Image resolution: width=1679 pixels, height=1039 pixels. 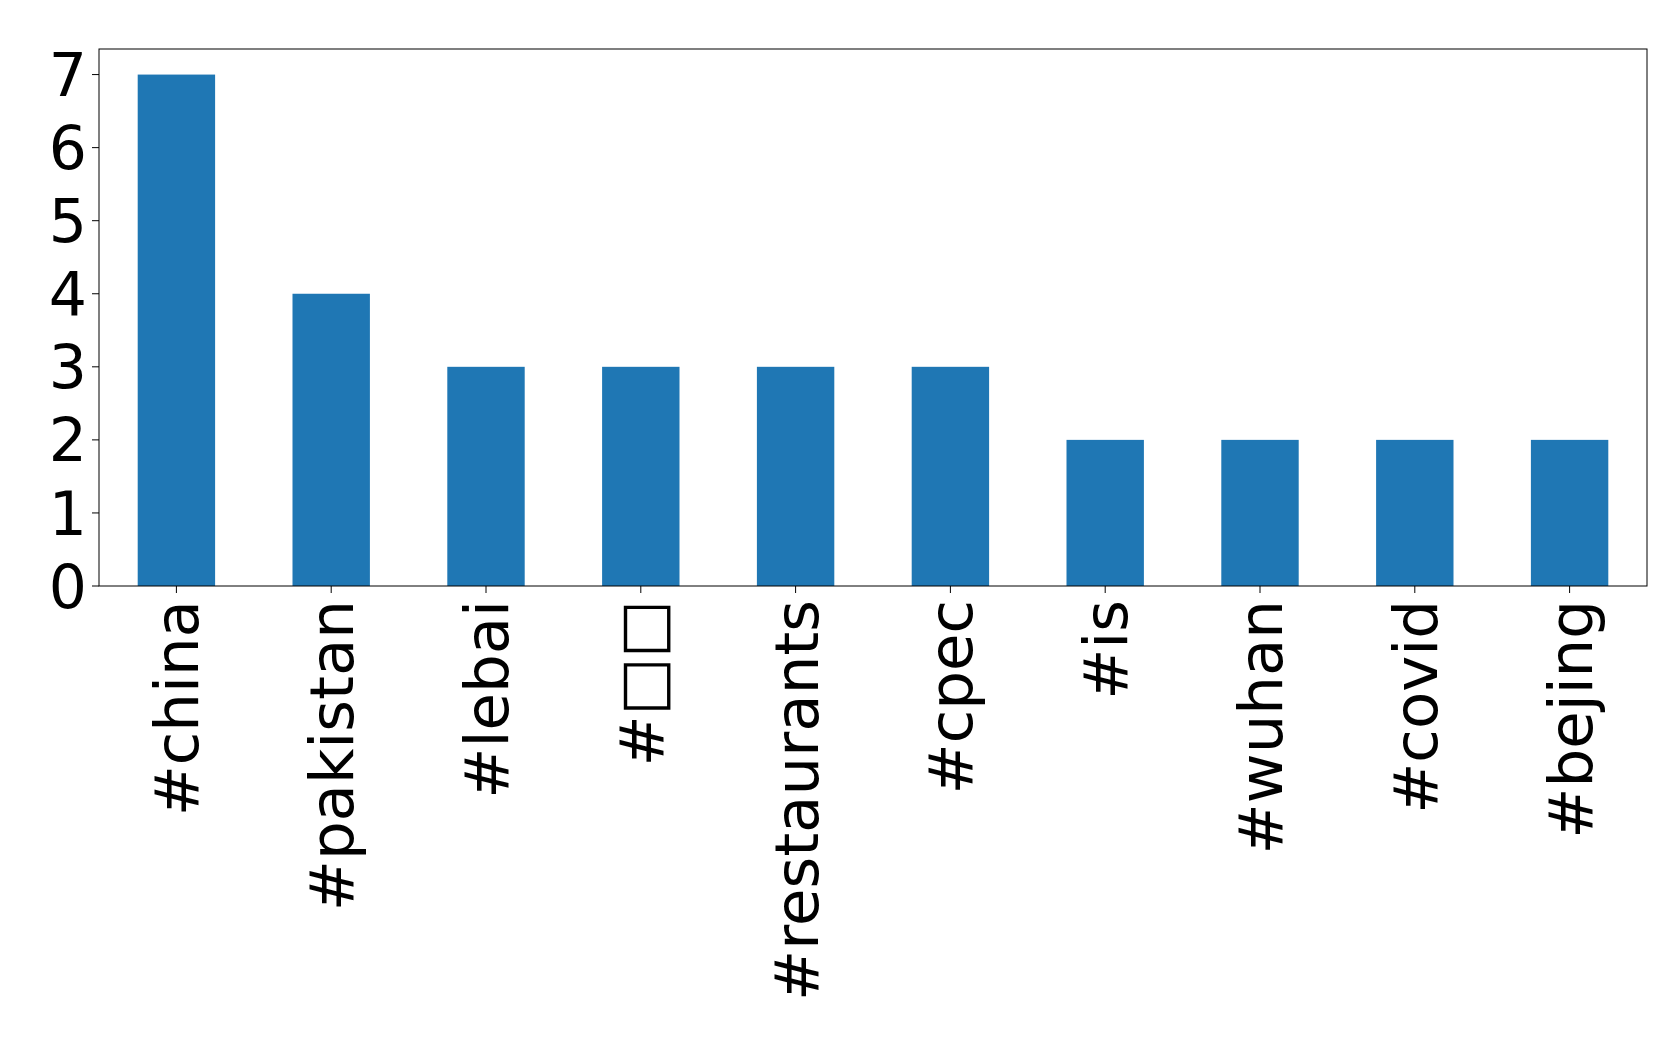 What do you see at coordinates (1260, 727) in the screenshot?
I see `x-tick-label: #wuhan` at bounding box center [1260, 727].